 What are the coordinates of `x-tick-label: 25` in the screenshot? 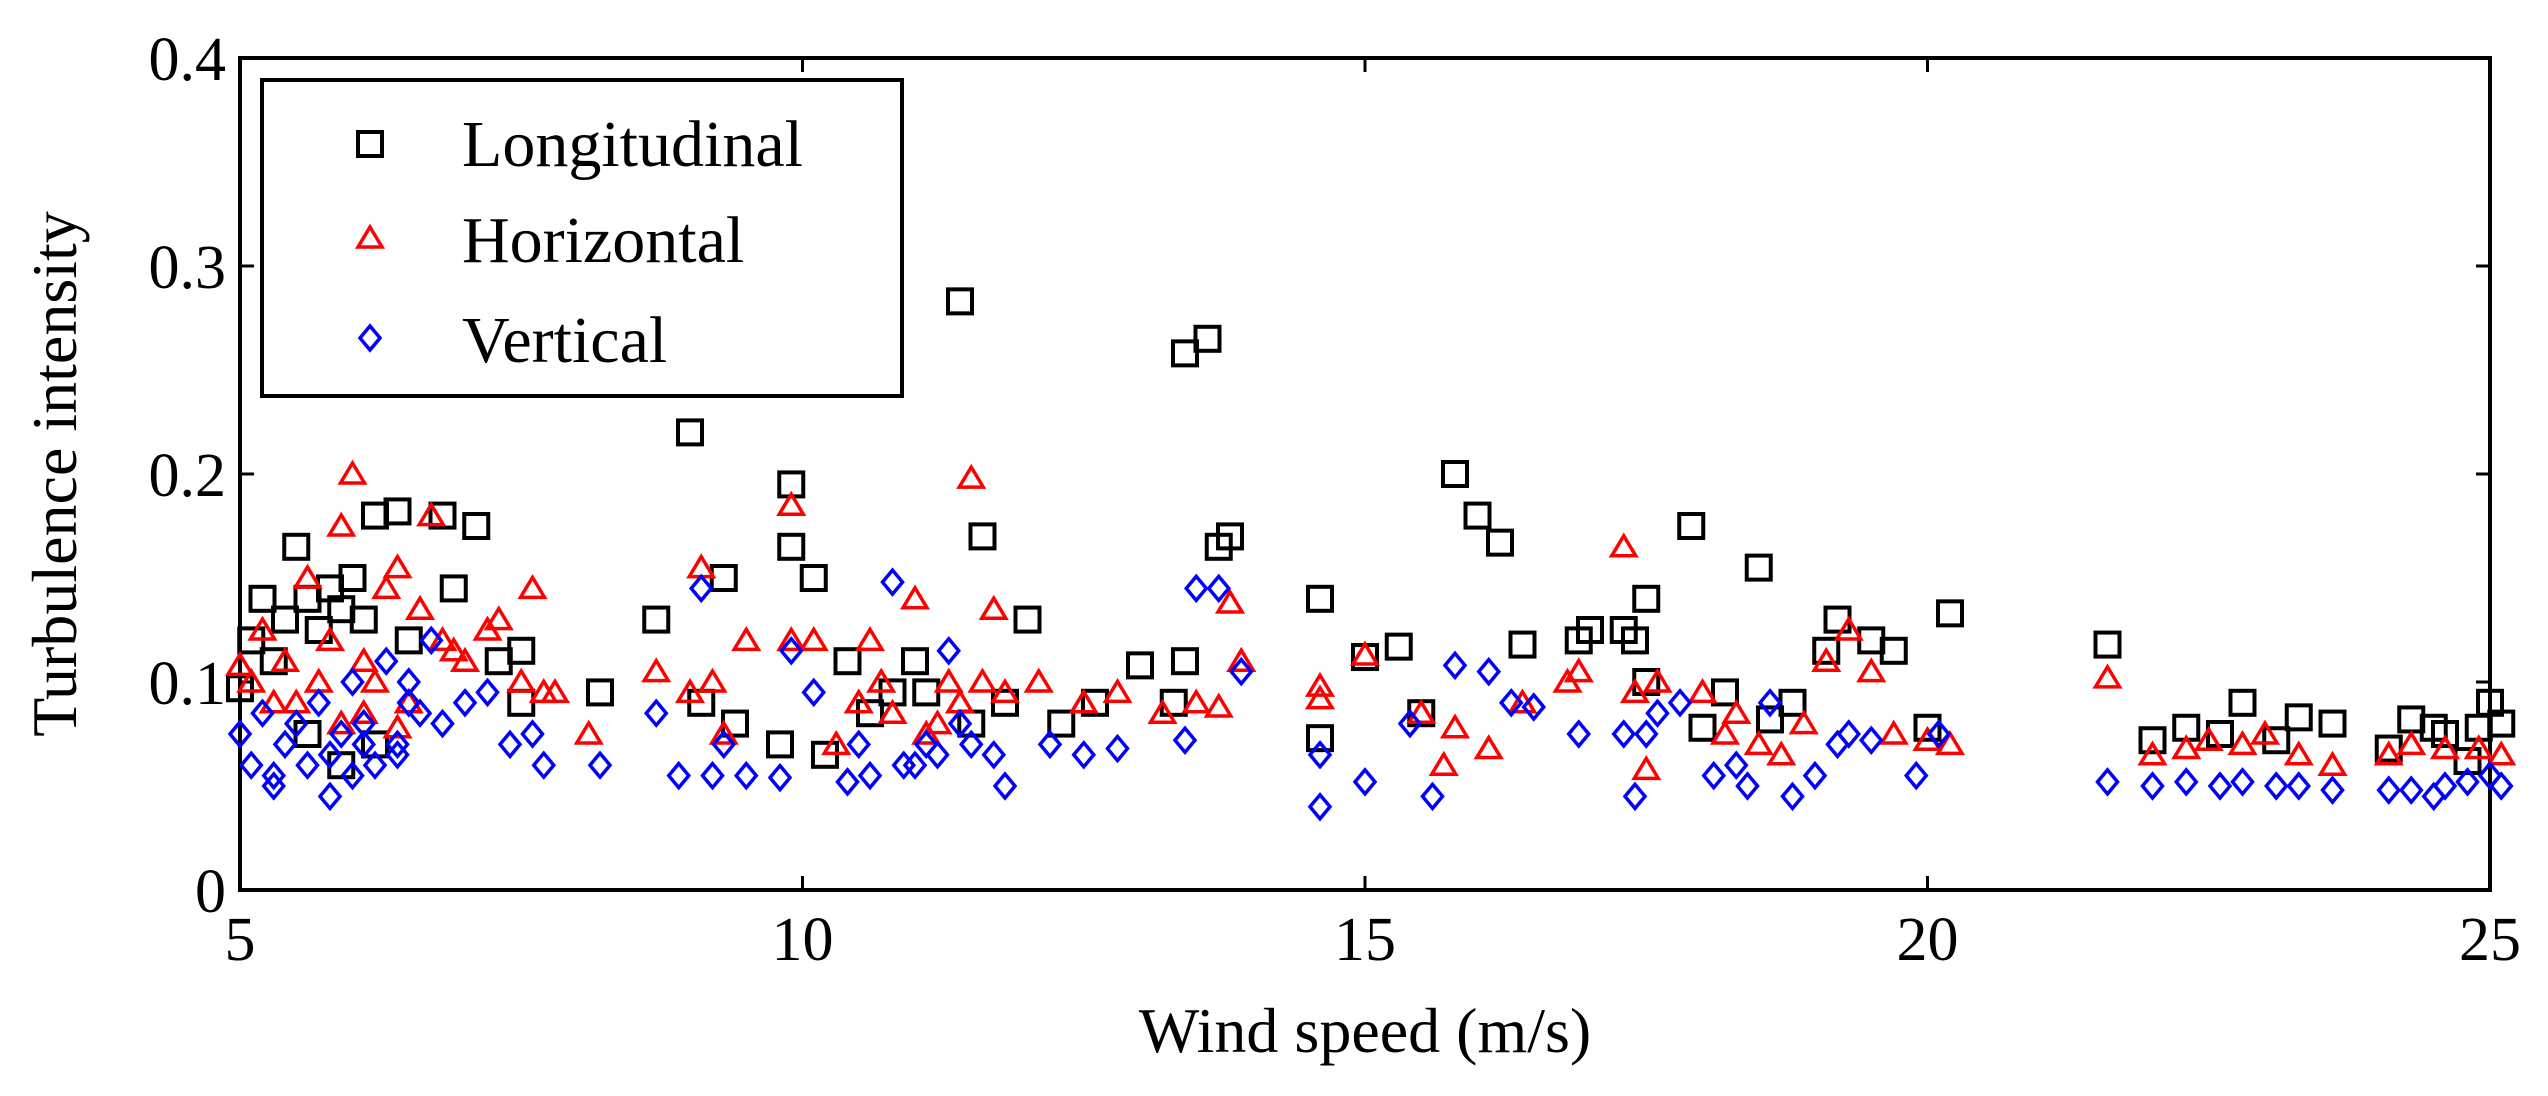 It's located at (2490, 940).